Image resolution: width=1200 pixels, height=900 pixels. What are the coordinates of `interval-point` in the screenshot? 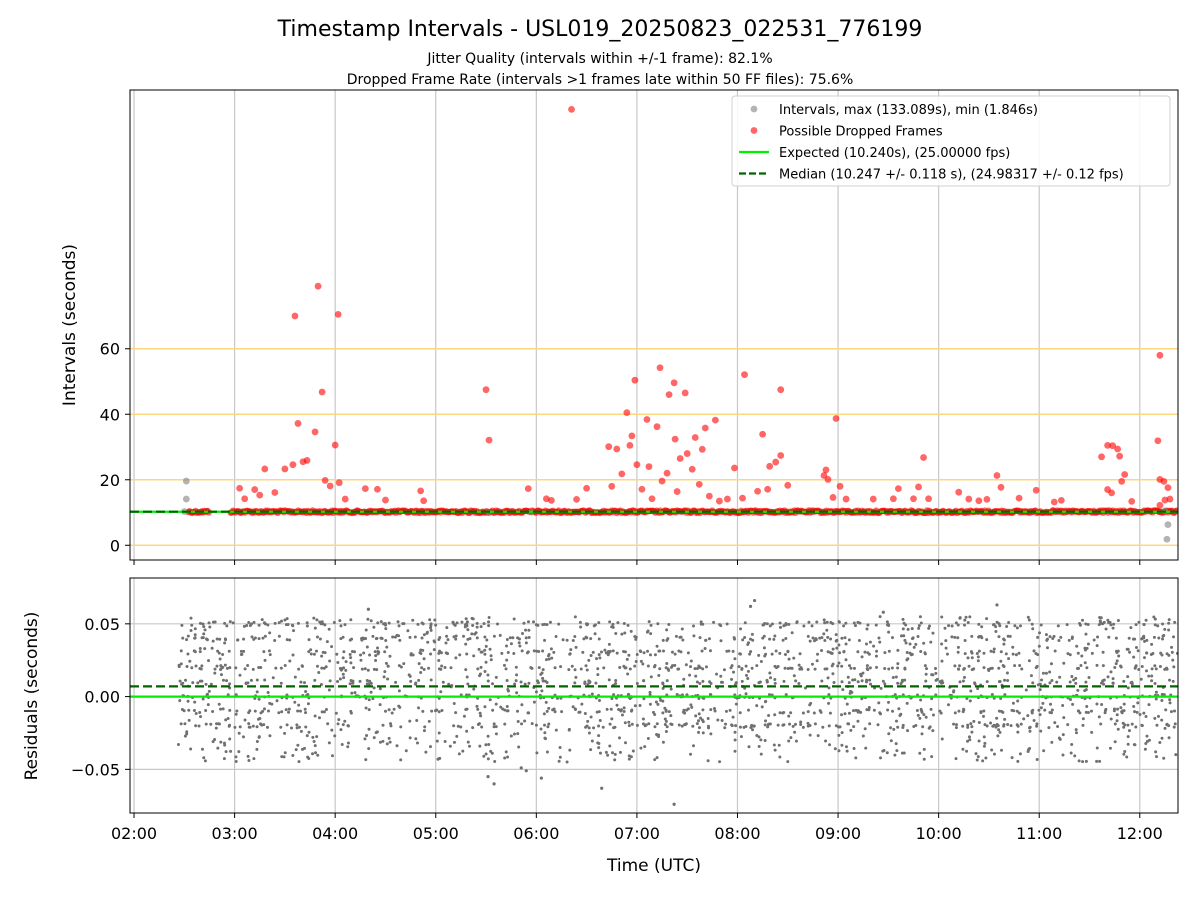 It's located at (489, 513).